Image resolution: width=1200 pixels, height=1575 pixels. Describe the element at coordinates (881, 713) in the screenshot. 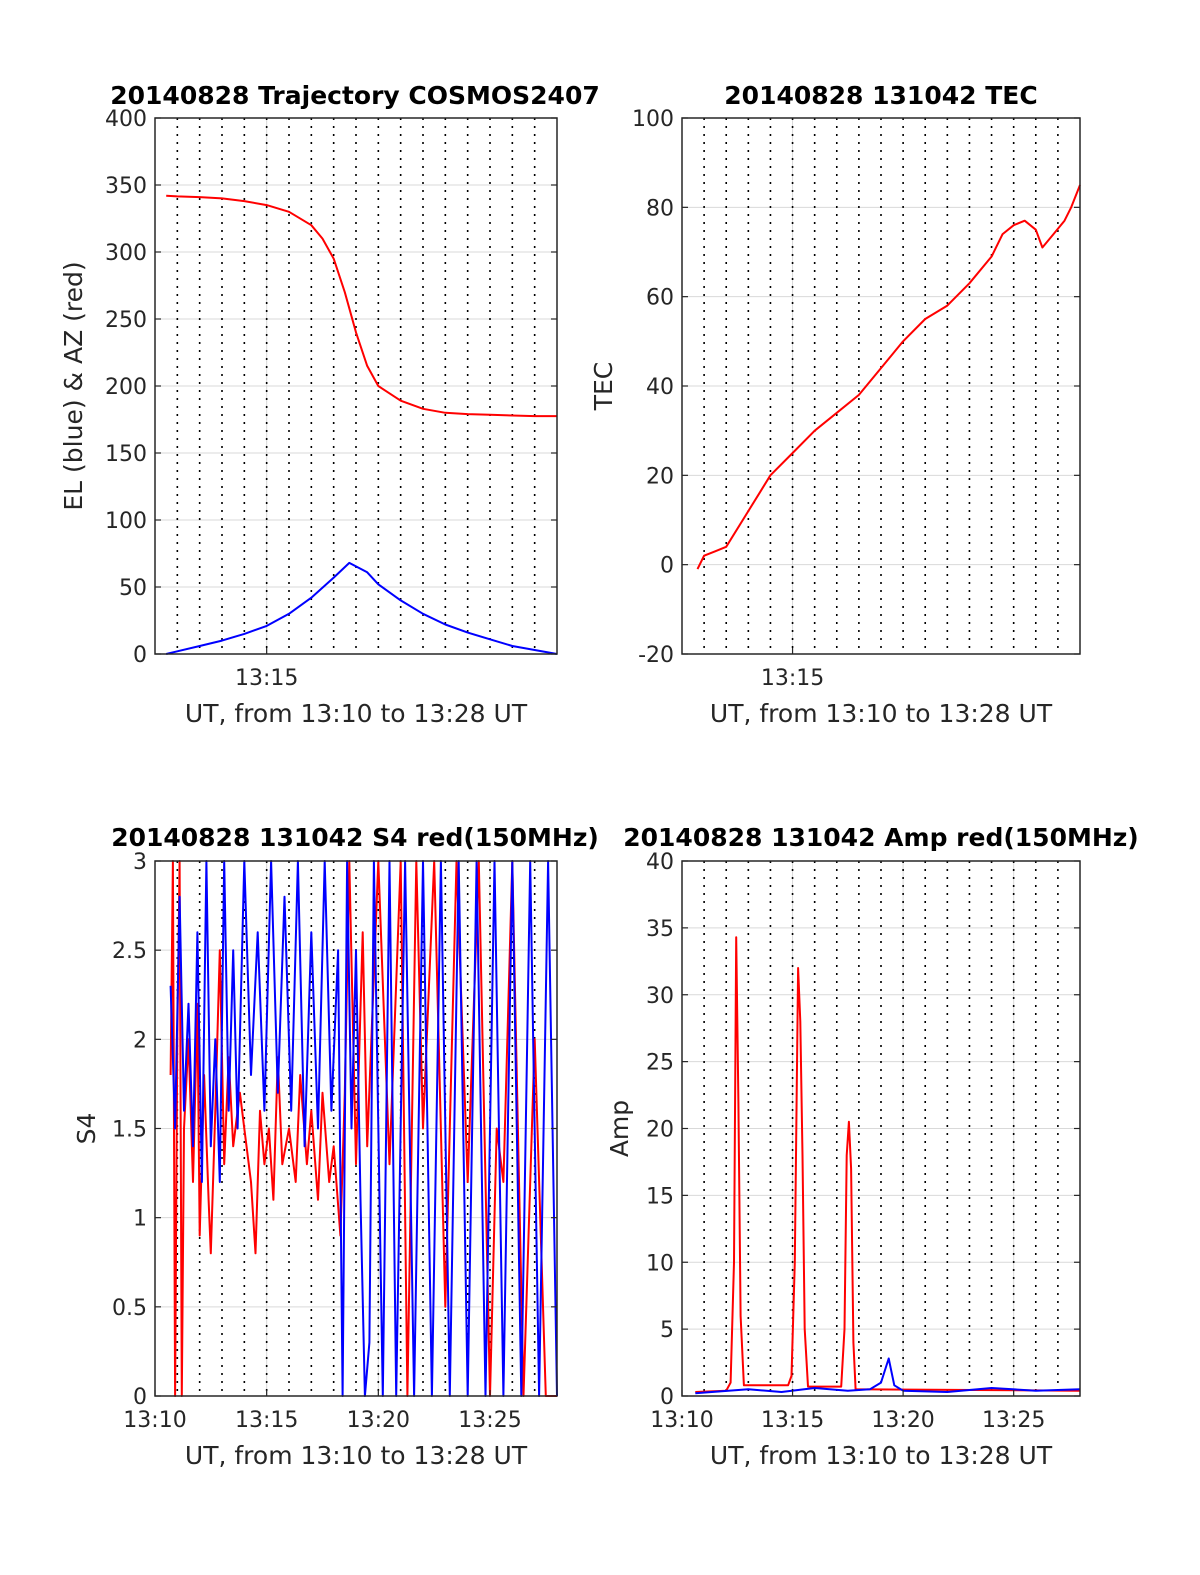

I see `tec-xlabel: UT, from 13:10 to 13:28 UT` at that location.